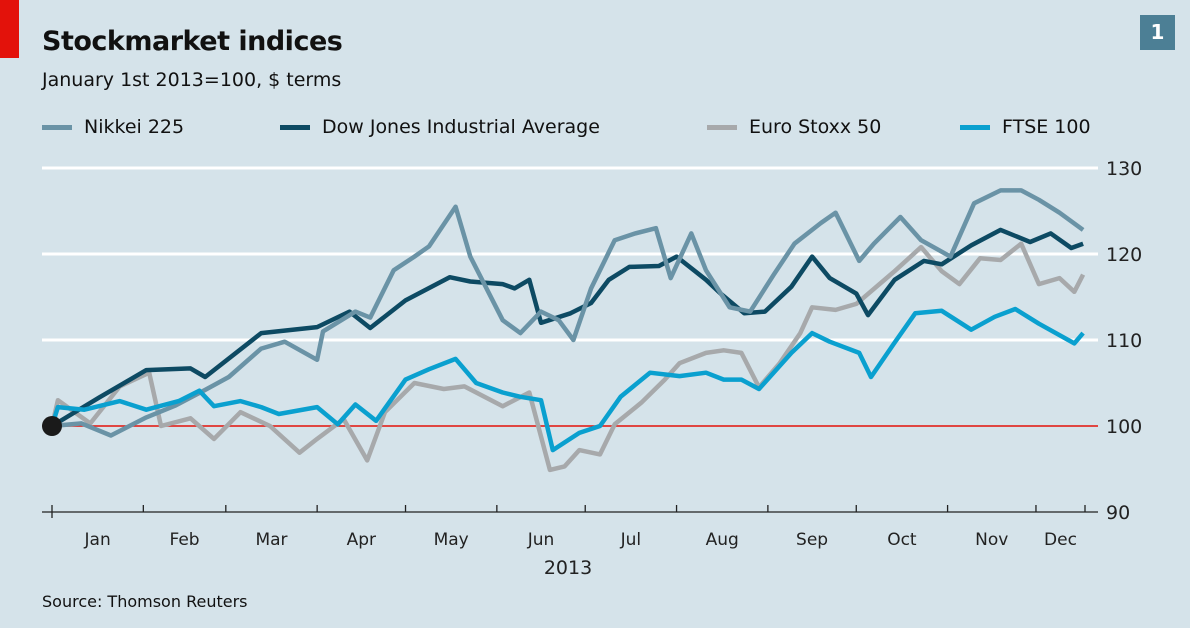  What do you see at coordinates (97, 540) in the screenshot?
I see `x-tick-label: Jan` at bounding box center [97, 540].